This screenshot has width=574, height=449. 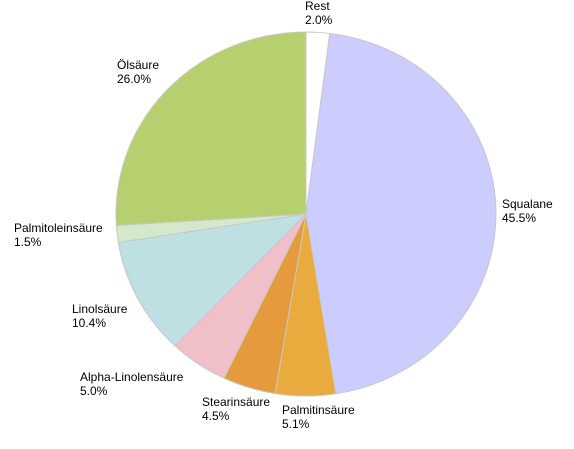 I want to click on slice-value: 5.1%, so click(x=296, y=424).